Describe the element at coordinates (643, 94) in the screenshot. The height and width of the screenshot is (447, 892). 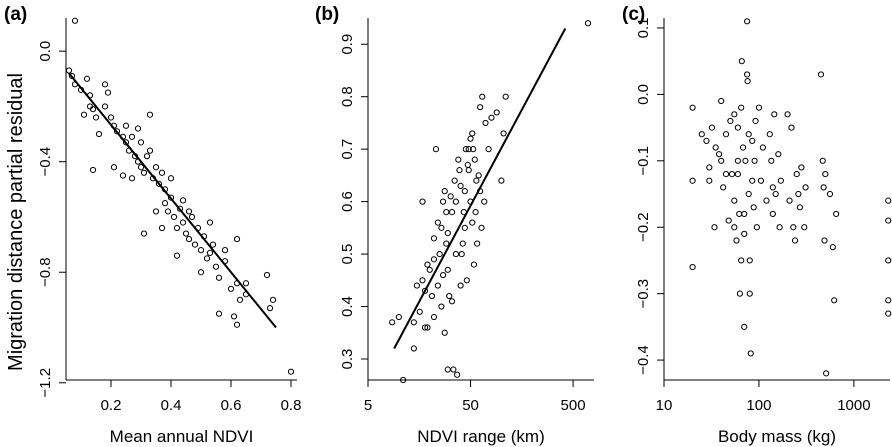
I see `y-tick-label-c: 0.0` at that location.